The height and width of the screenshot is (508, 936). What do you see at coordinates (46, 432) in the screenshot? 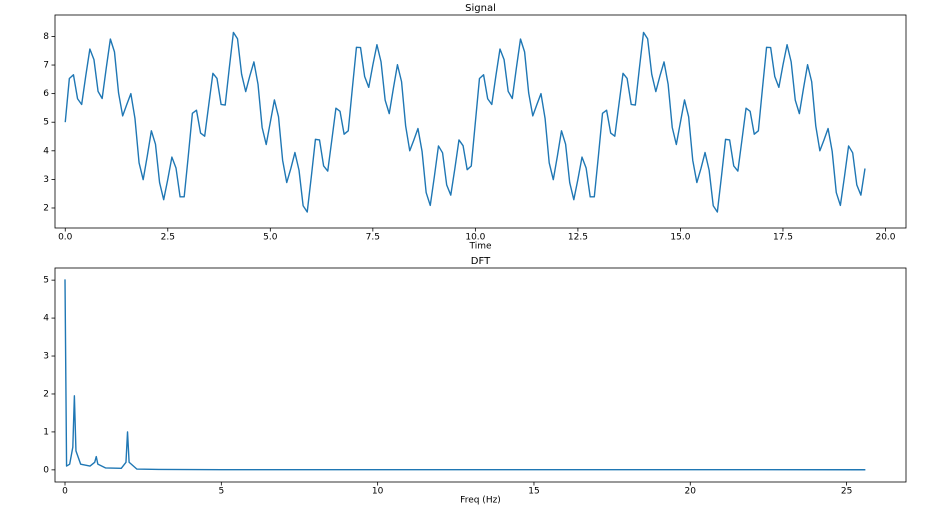
I see `y-tick-label: 1` at bounding box center [46, 432].